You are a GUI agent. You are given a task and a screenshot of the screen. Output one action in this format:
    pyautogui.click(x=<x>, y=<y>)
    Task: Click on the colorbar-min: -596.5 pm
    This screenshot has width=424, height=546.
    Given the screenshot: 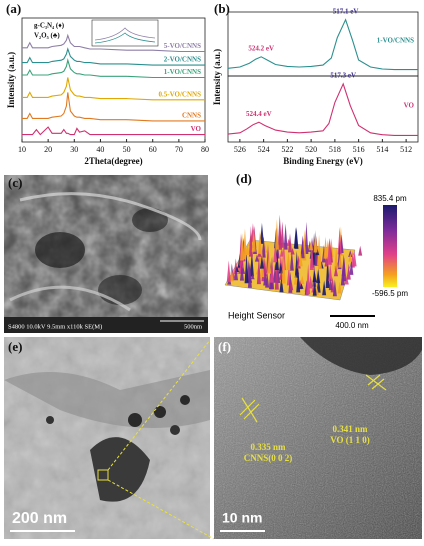 What is the action you would take?
    pyautogui.click(x=390, y=293)
    